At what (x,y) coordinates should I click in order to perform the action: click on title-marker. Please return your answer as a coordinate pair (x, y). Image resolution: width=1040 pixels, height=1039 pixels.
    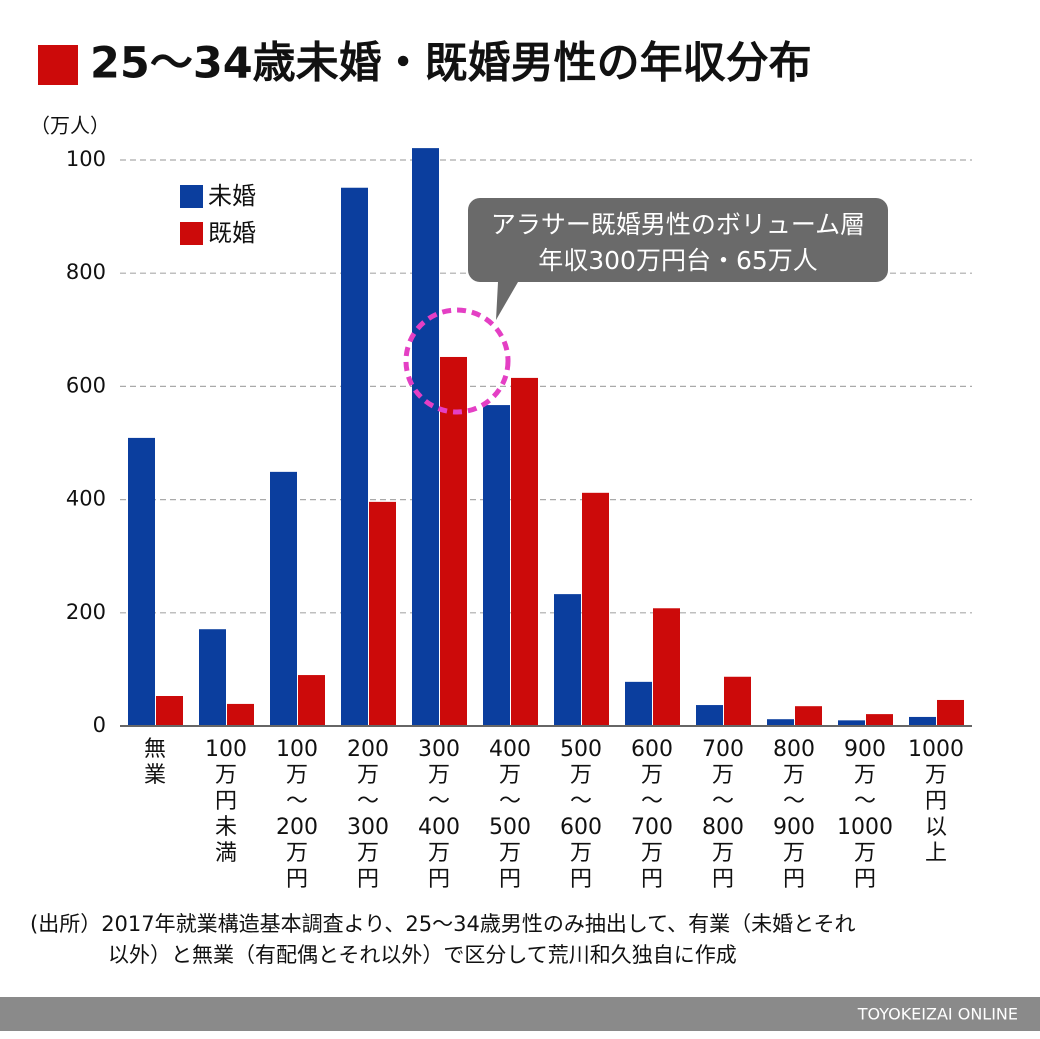
    Looking at the image, I should click on (58, 65).